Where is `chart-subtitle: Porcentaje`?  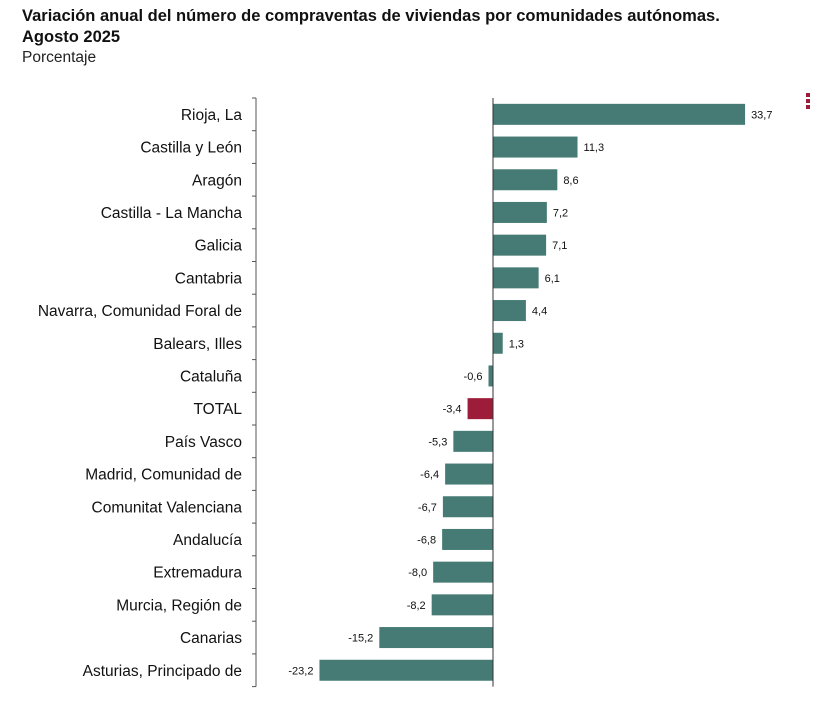 chart-subtitle: Porcentaje is located at coordinates (59, 57).